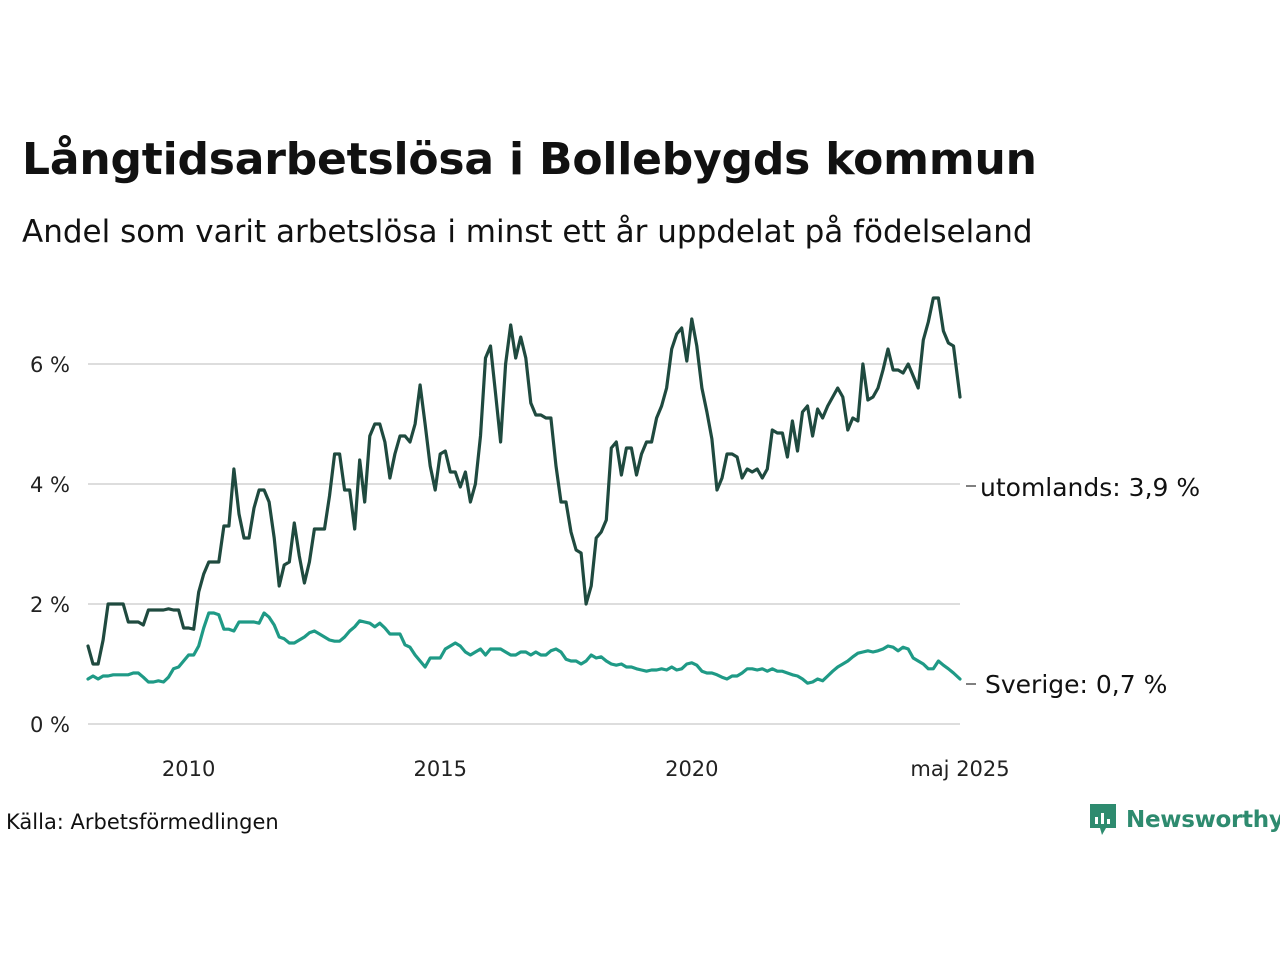 This screenshot has width=1280, height=960. Describe the element at coordinates (524, 648) in the screenshot. I see `series-line-sverige` at that location.